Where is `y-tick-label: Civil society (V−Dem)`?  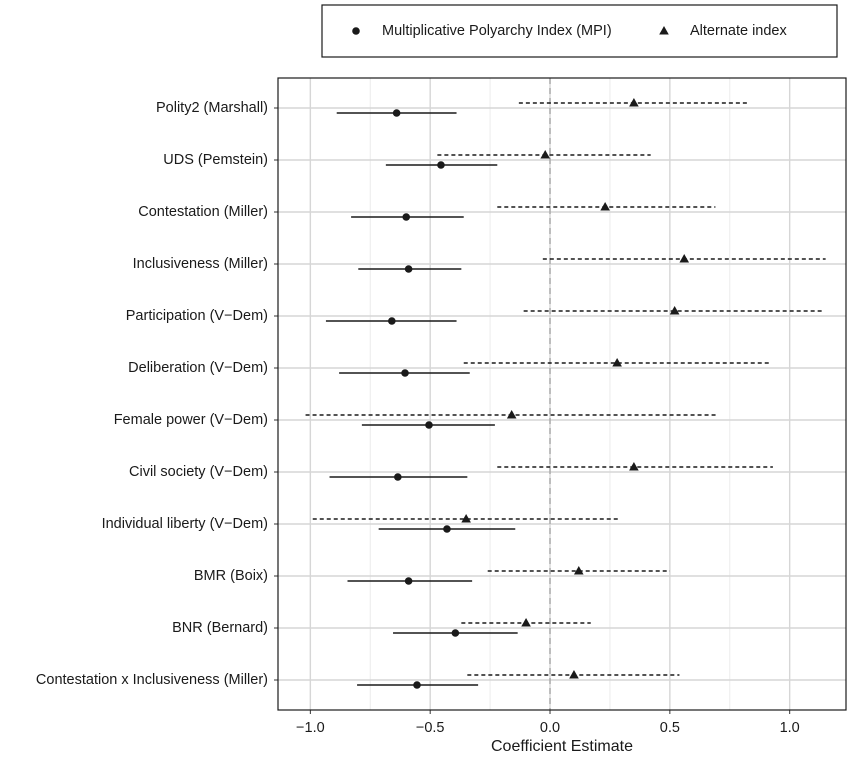
y-tick-label: Civil society (V−Dem) is located at coordinates (198, 472).